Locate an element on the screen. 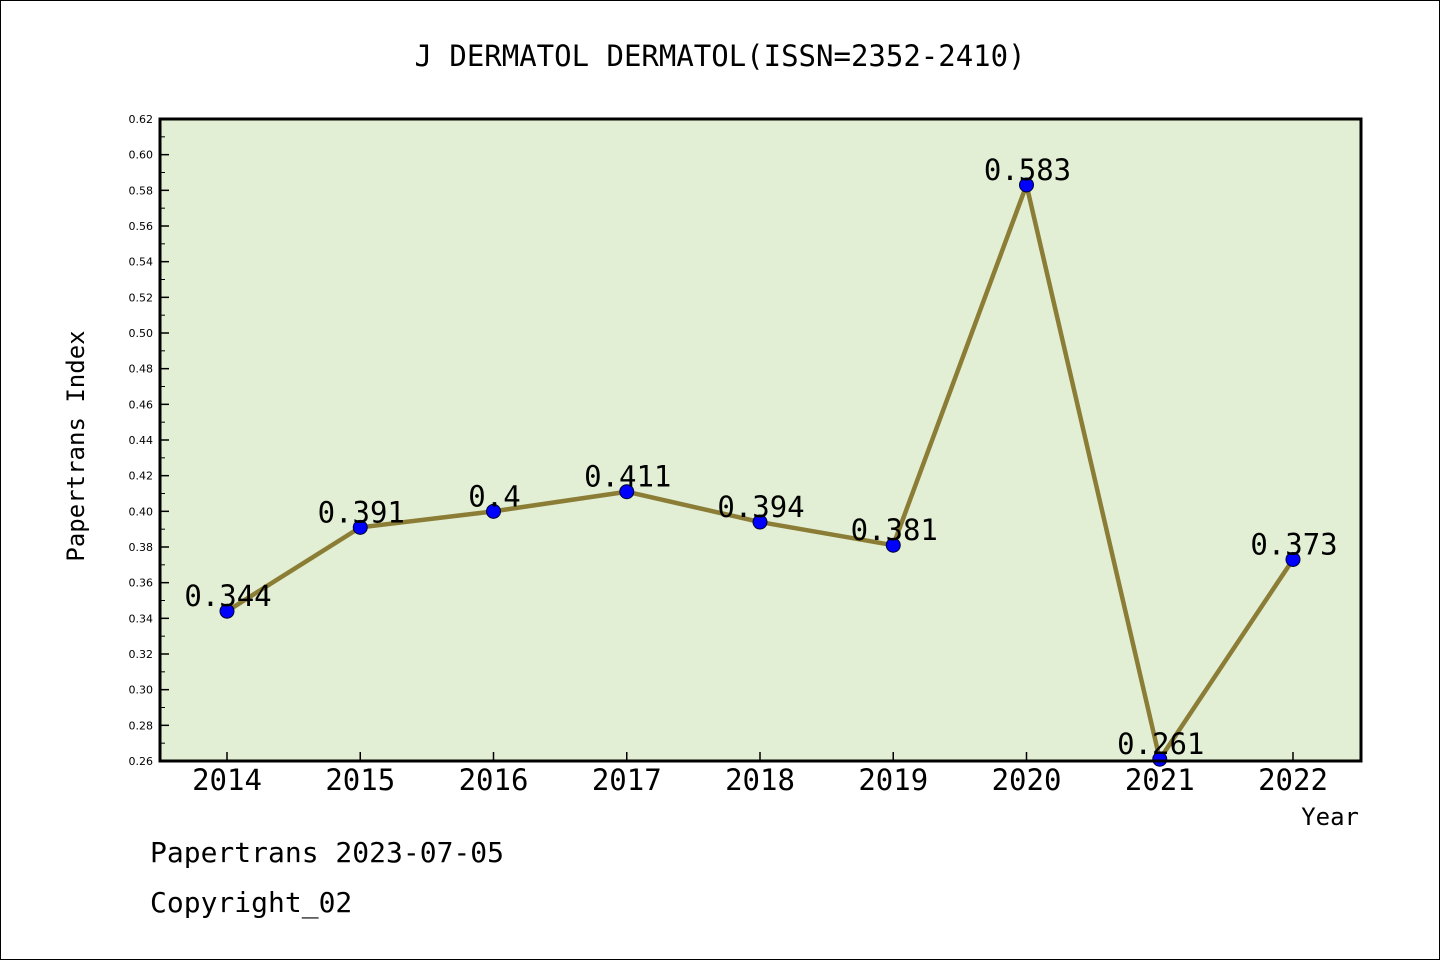  y-tick-label: 0.56 is located at coordinates (141, 226).